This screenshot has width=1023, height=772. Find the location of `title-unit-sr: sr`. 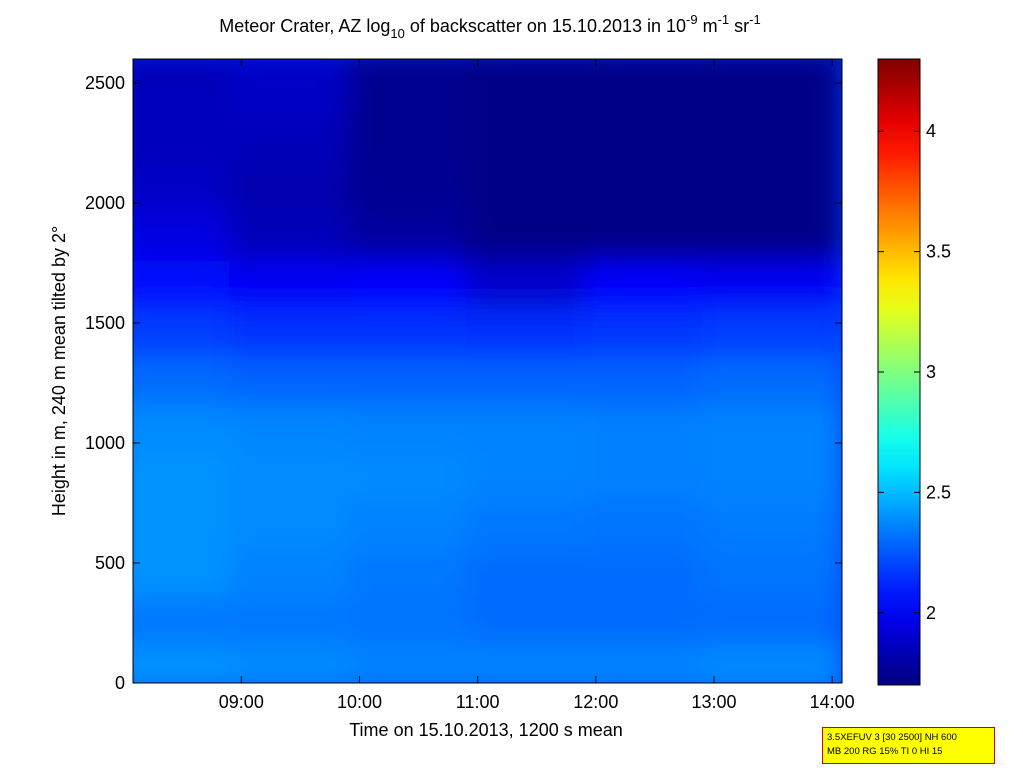

title-unit-sr: sr is located at coordinates (739, 26).